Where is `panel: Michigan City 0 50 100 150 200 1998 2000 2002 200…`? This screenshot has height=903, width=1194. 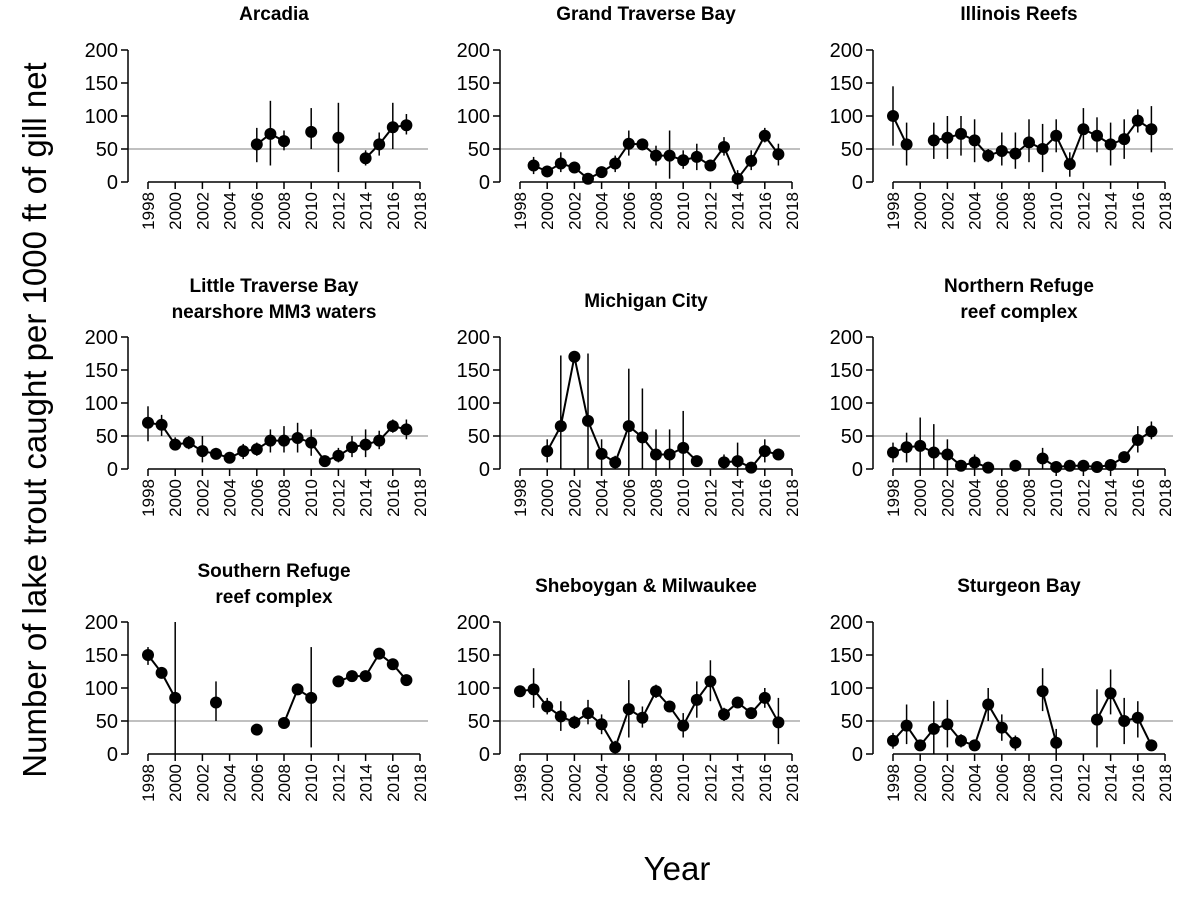
panel: Michigan City 0 50 100 150 200 1998 2000 2002 200… is located at coordinates (629, 404).